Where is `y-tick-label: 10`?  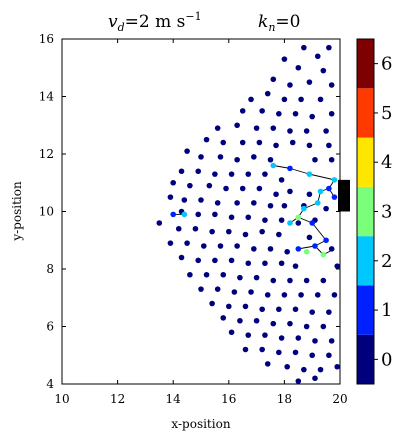 y-tick-label: 10 is located at coordinates (46, 212).